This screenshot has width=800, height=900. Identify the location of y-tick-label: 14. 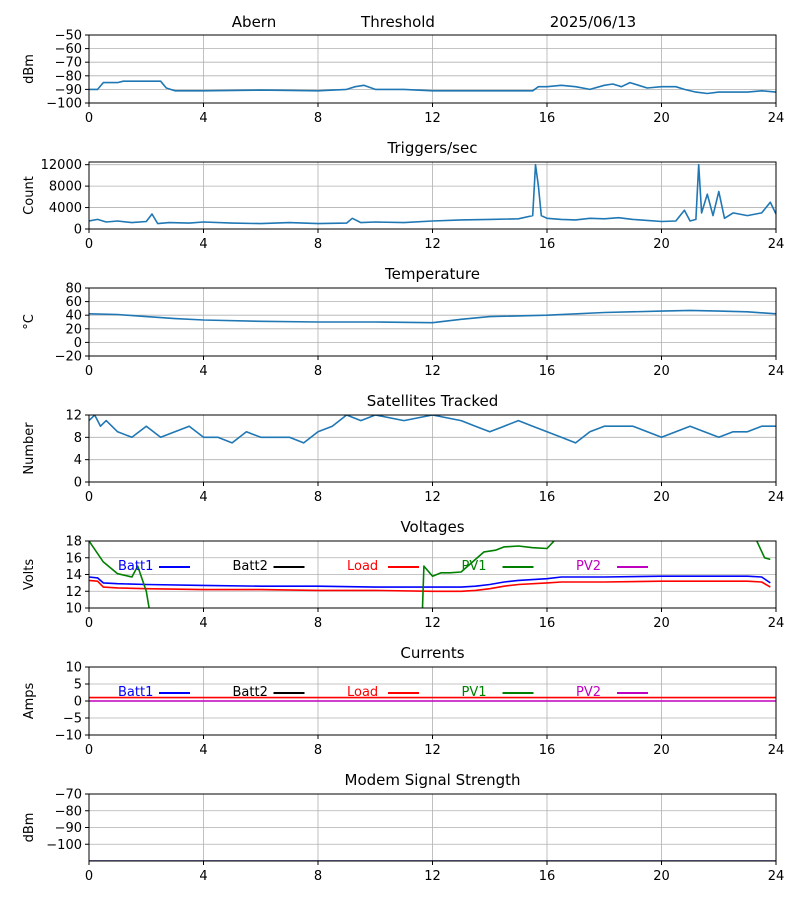
(73, 575).